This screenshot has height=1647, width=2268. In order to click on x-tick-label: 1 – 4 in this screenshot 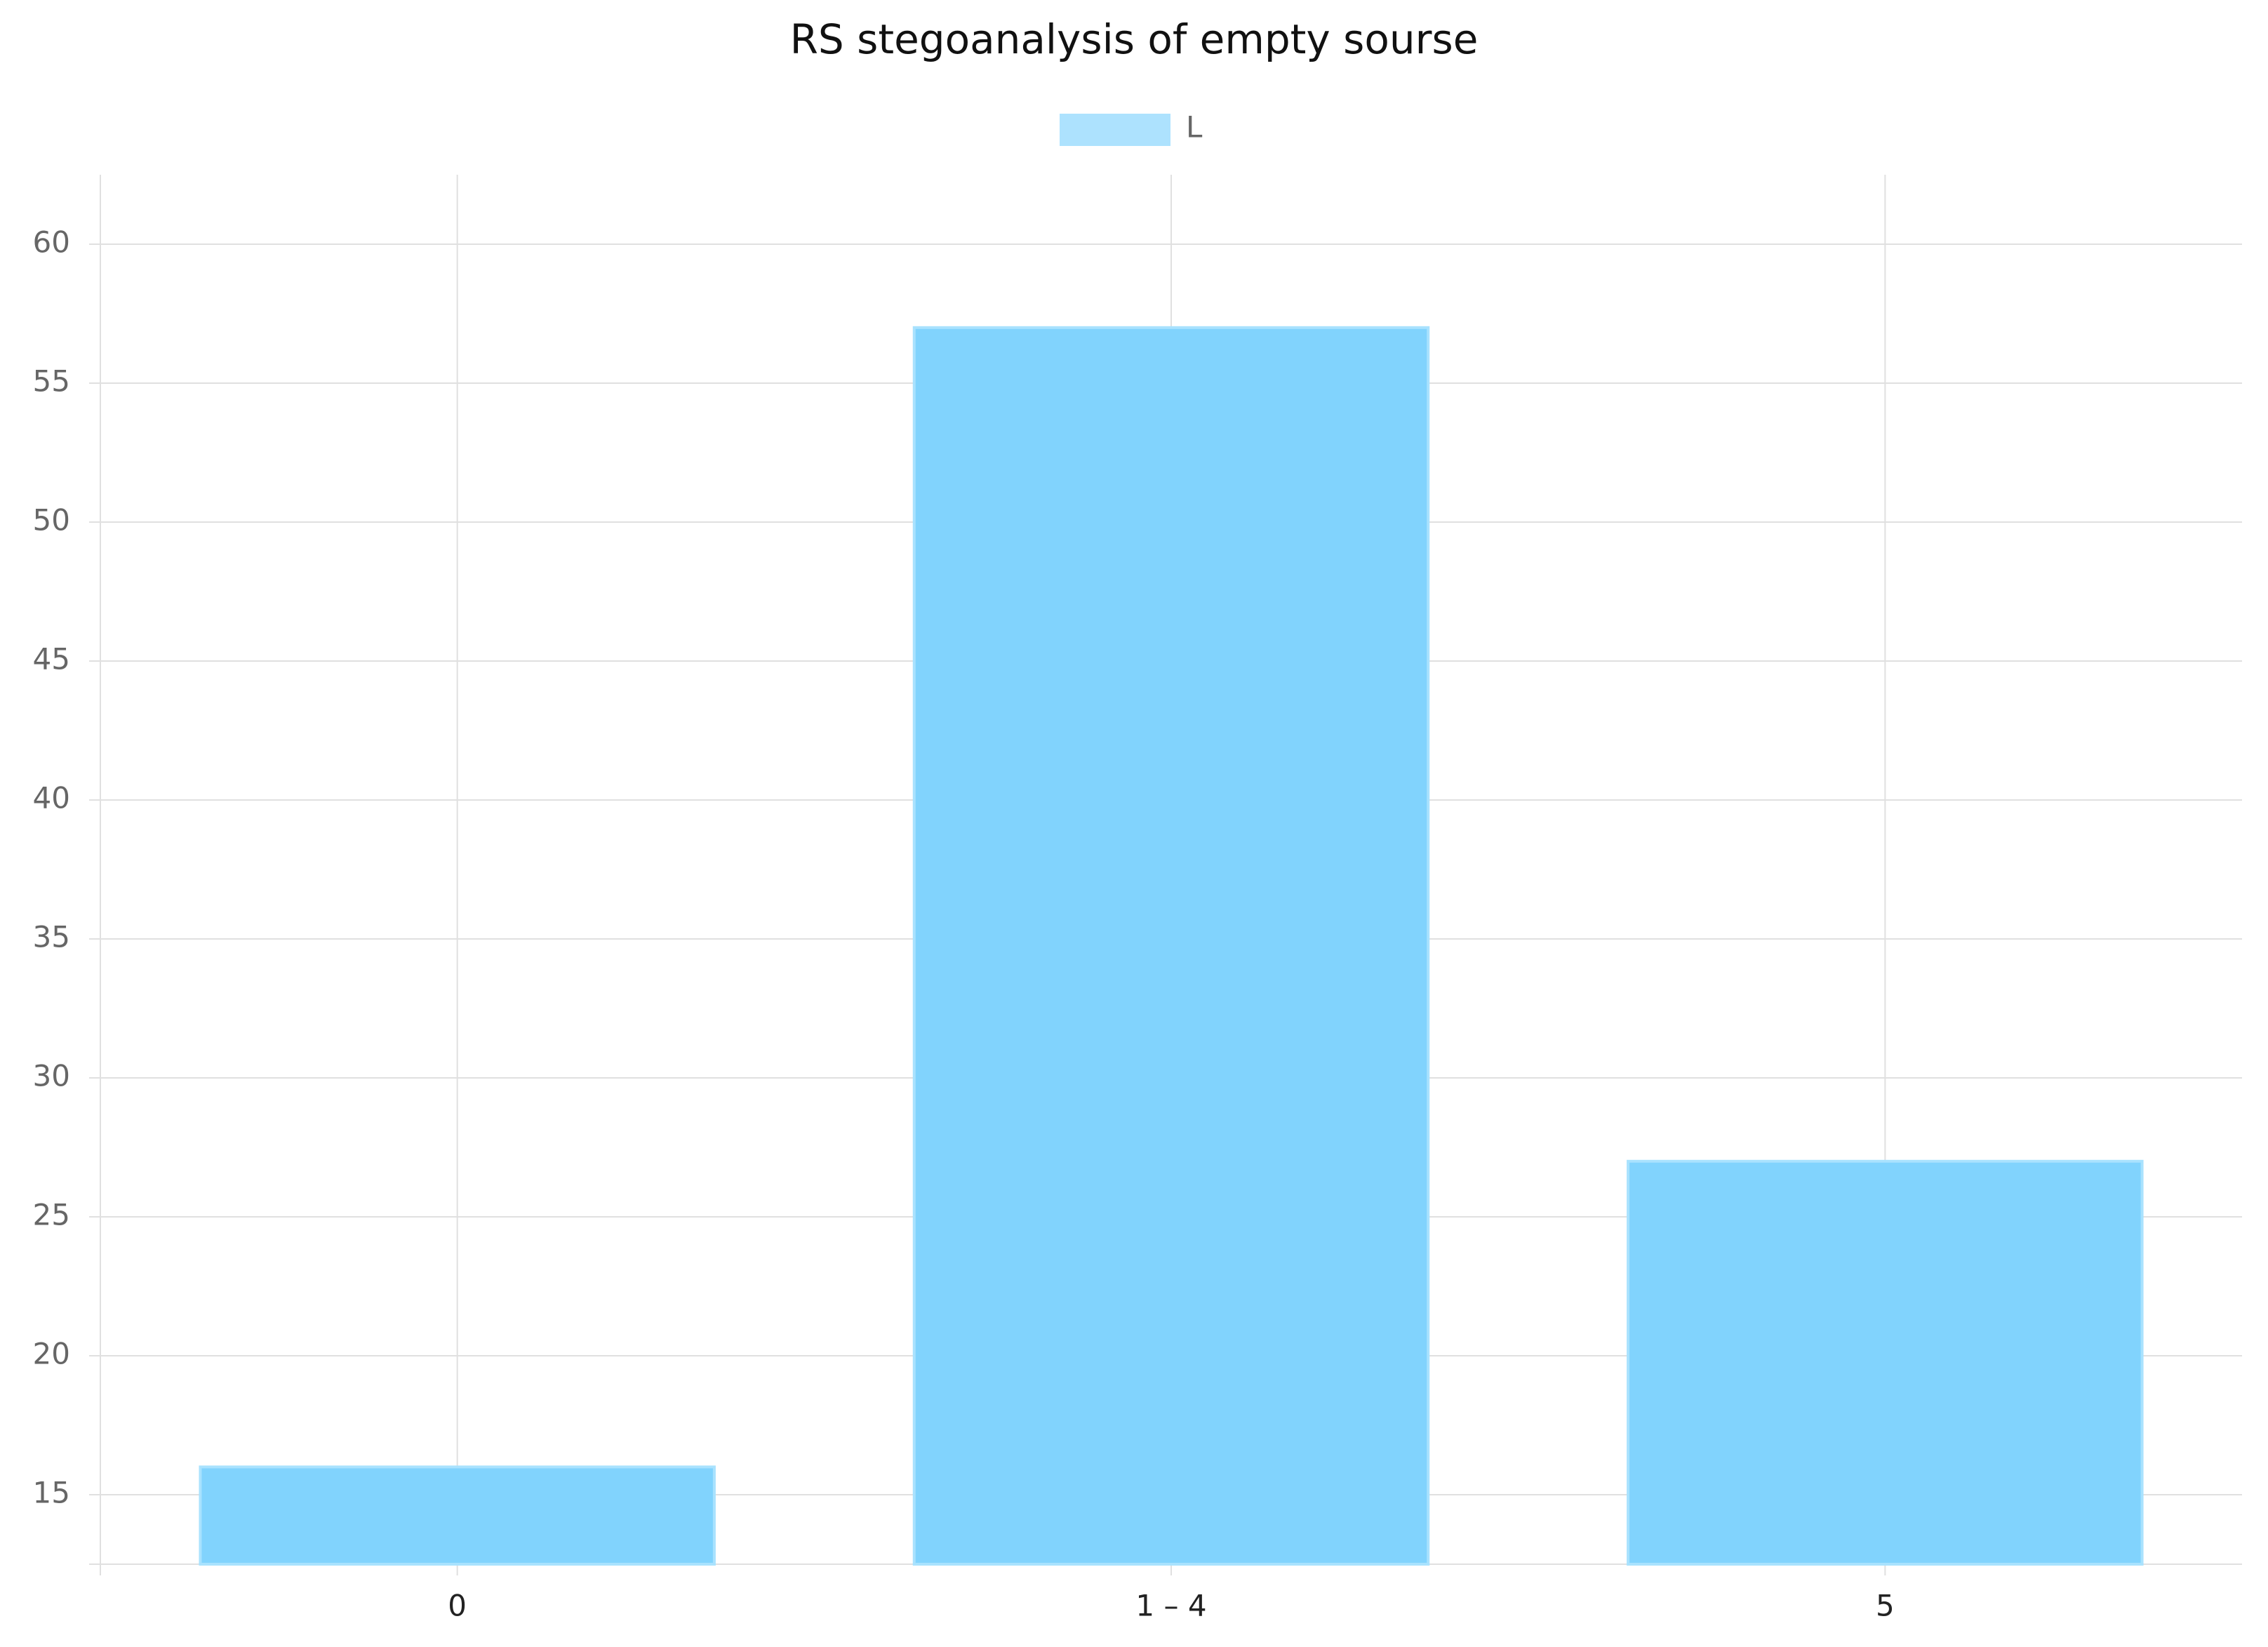, I will do `click(1170, 1606)`.